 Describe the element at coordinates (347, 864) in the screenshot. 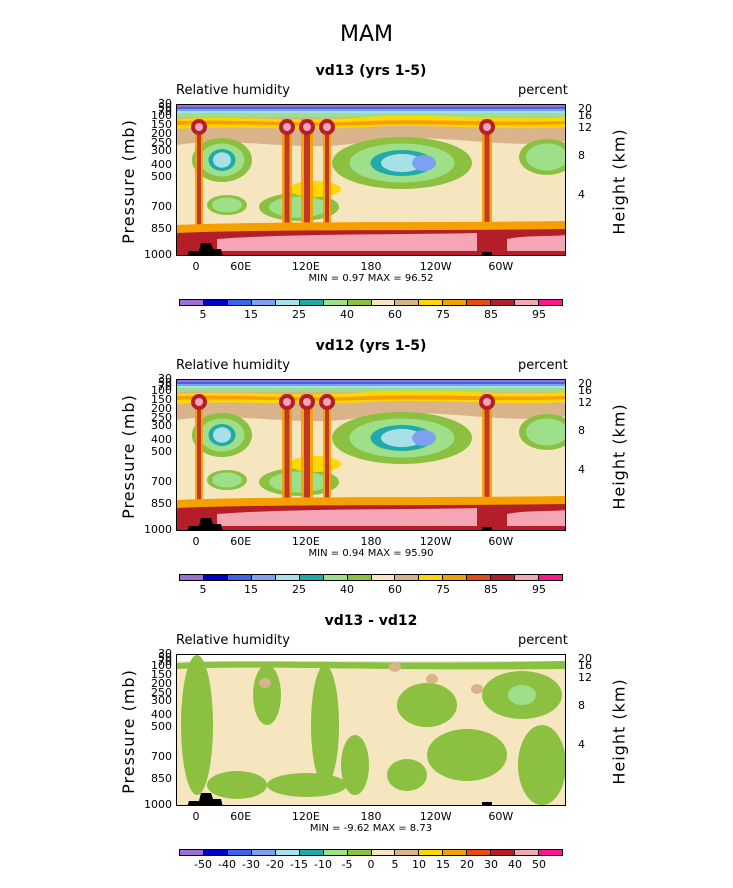

I see `colorbar-label: -5` at that location.